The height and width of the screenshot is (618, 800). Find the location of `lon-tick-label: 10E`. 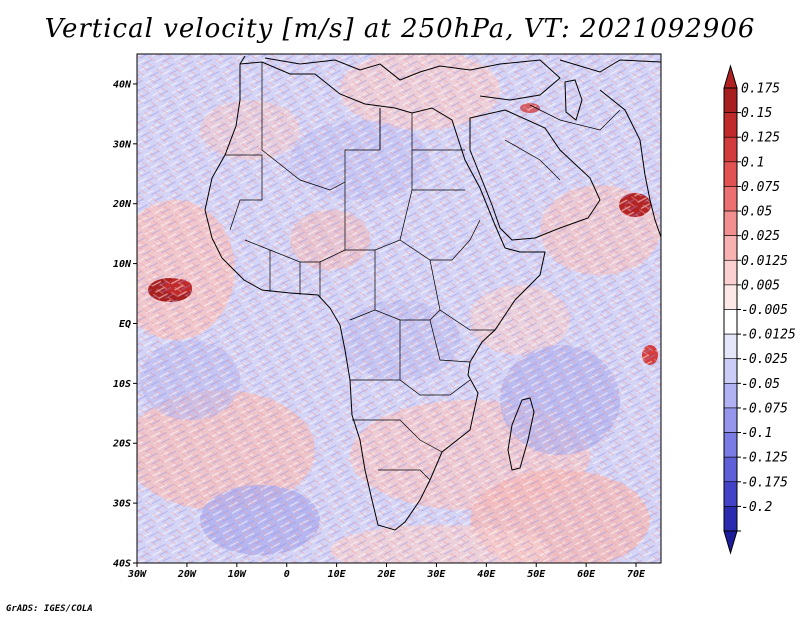

lon-tick-label: 10E is located at coordinates (337, 574).